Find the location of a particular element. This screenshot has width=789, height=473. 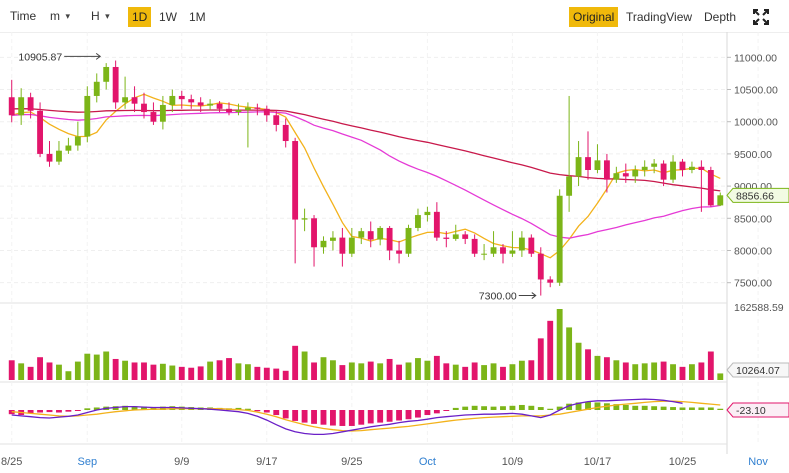

interval-1m-button: 1M is located at coordinates (197, 17).